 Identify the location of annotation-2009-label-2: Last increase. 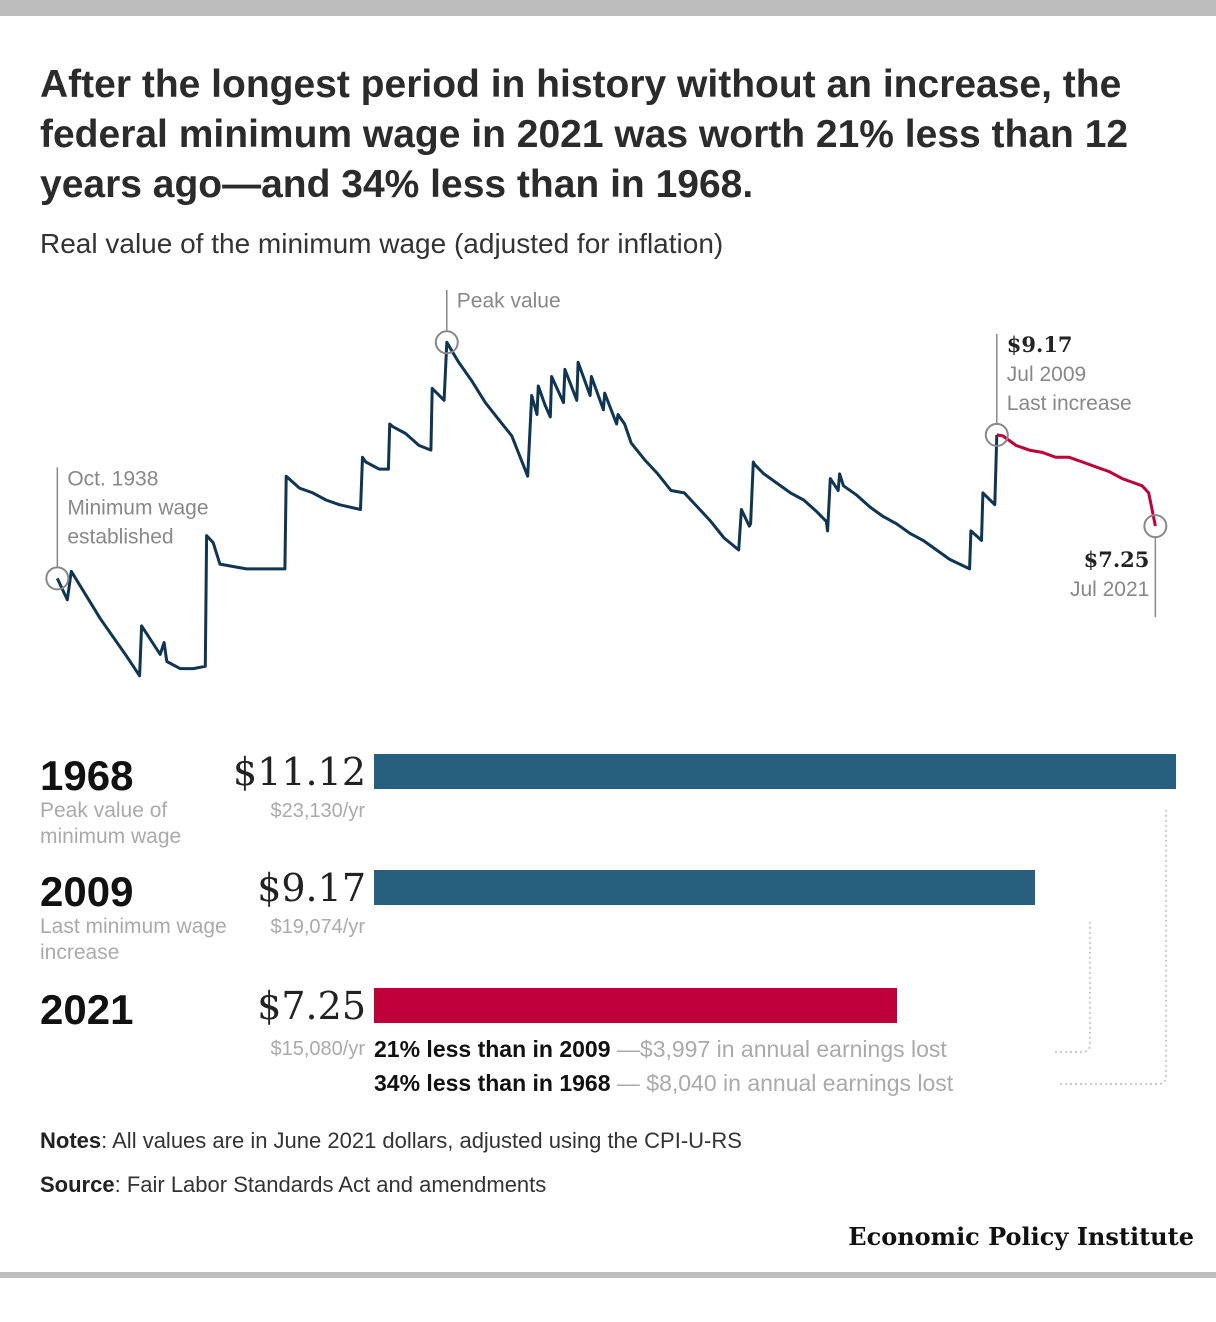
(1069, 403).